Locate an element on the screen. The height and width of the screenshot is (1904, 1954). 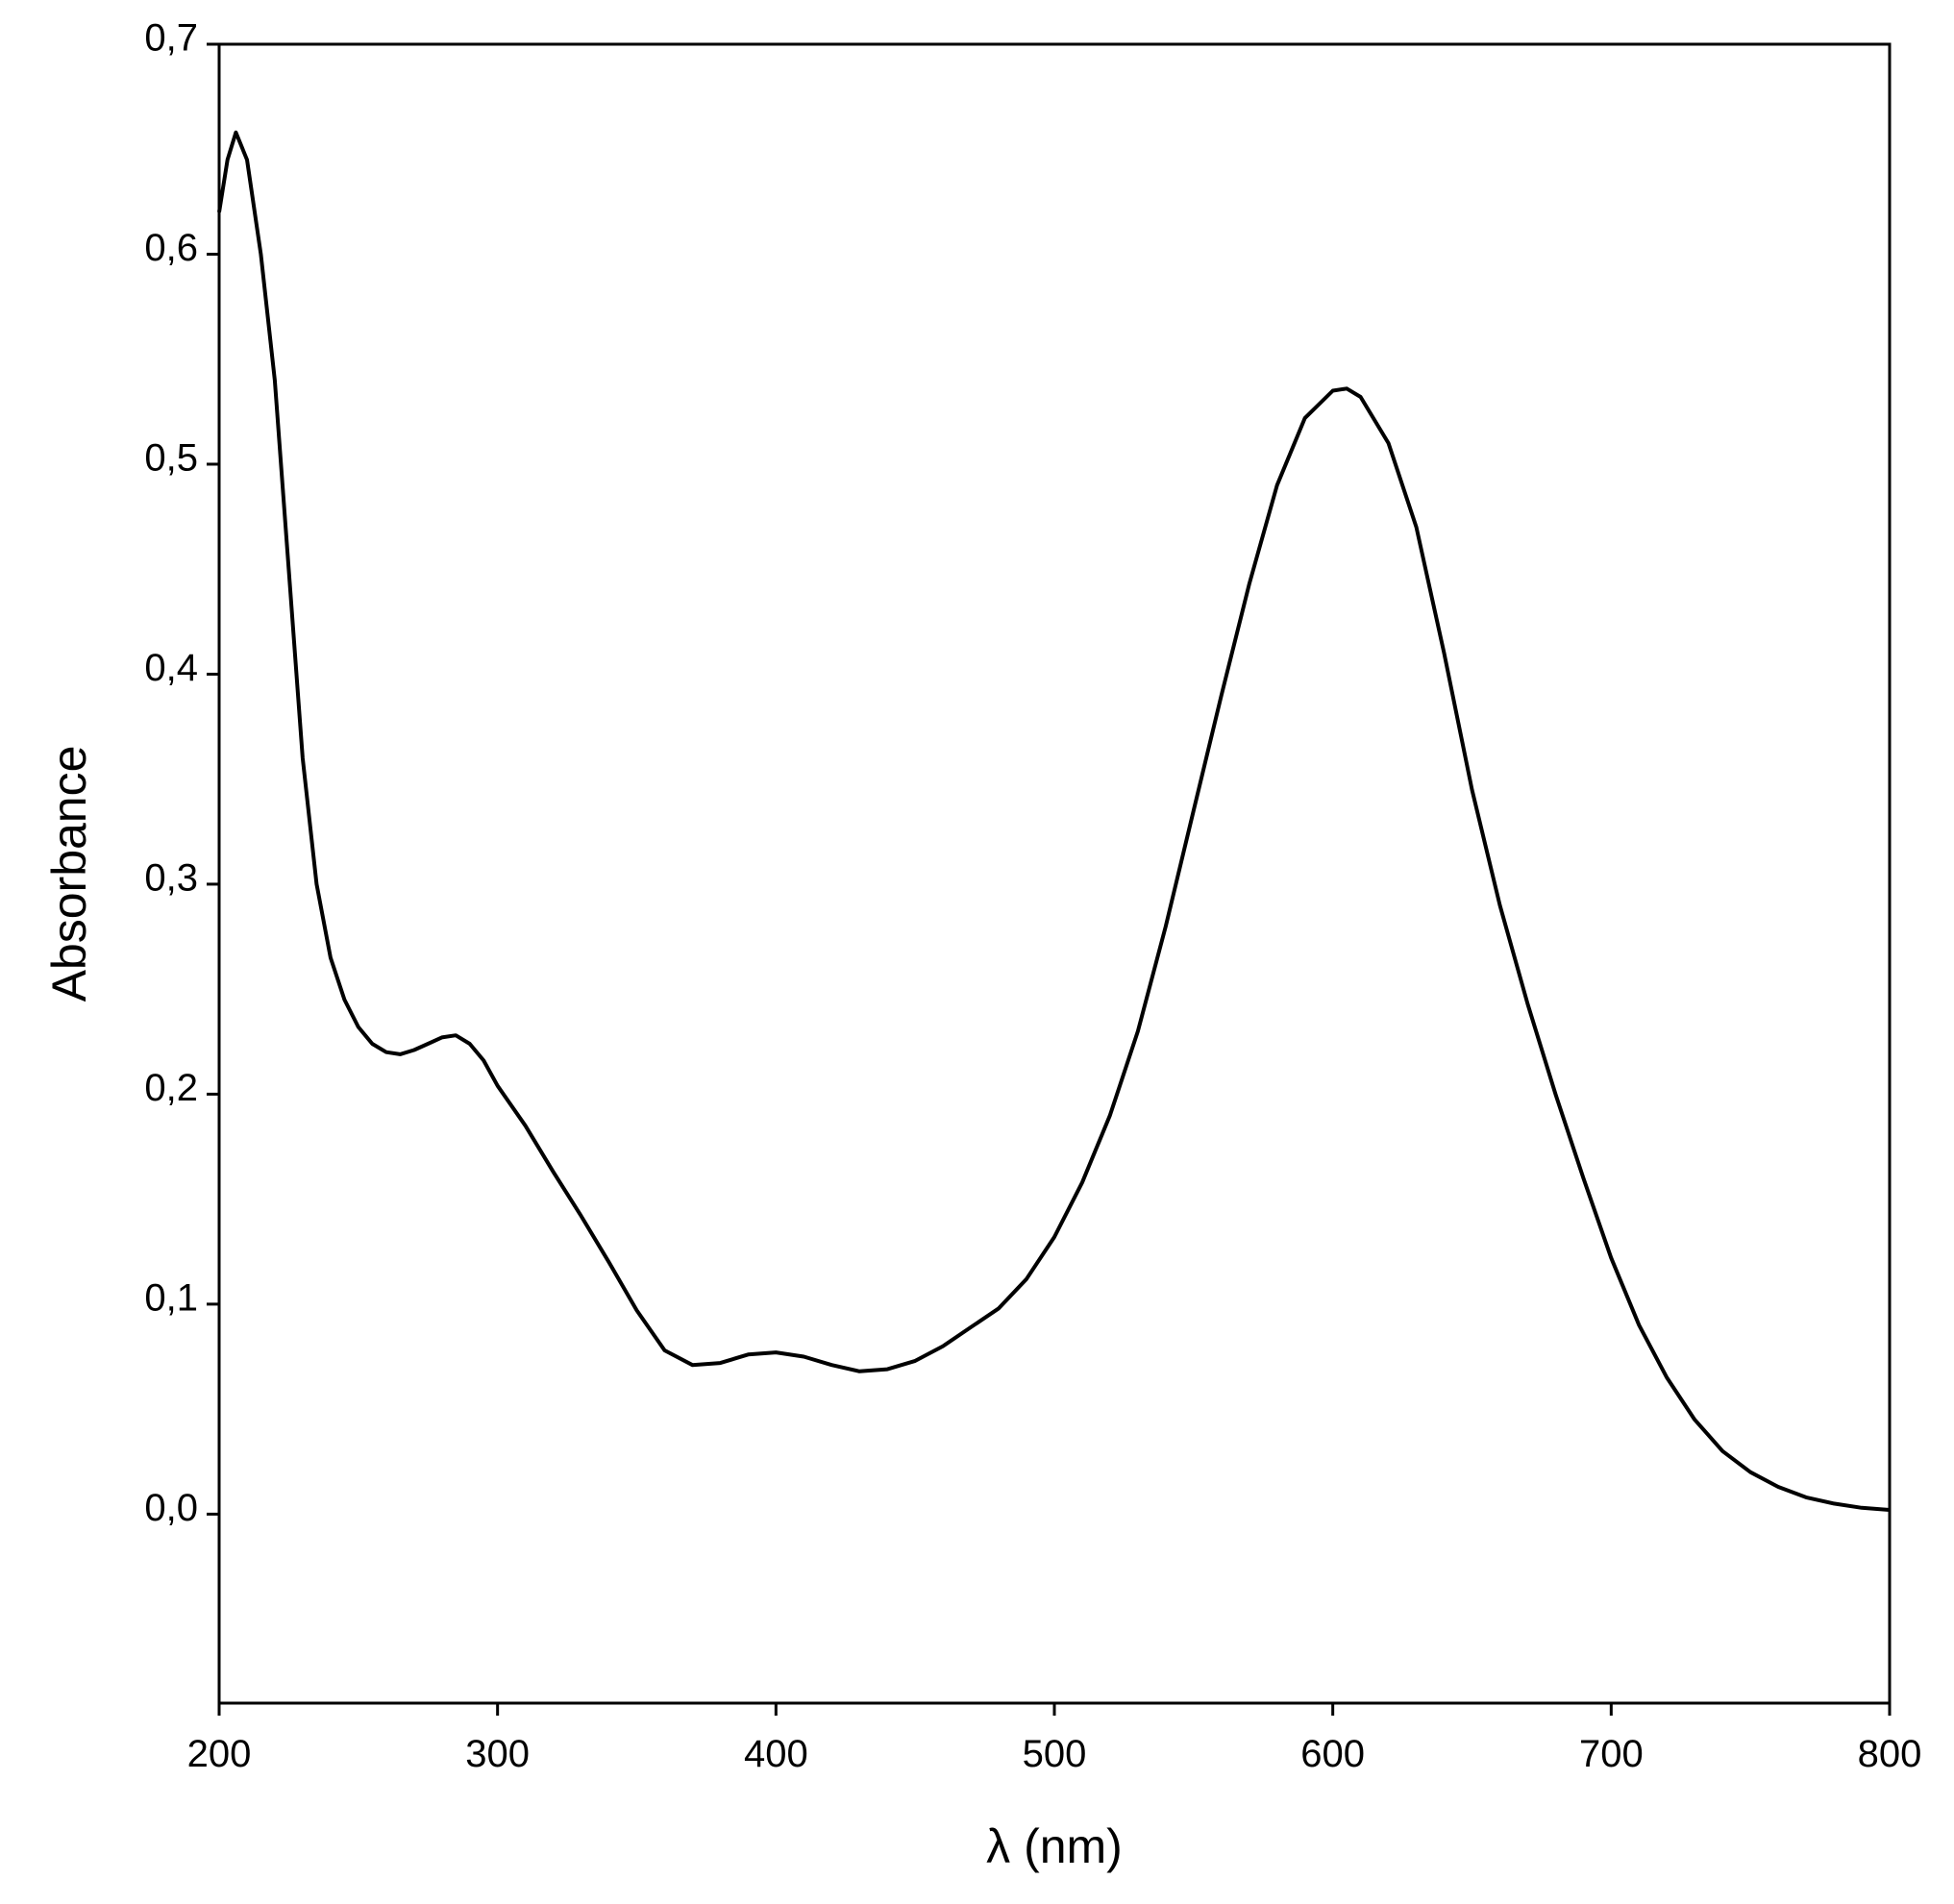
y-axis-label: Absorbance is located at coordinates (69, 874).